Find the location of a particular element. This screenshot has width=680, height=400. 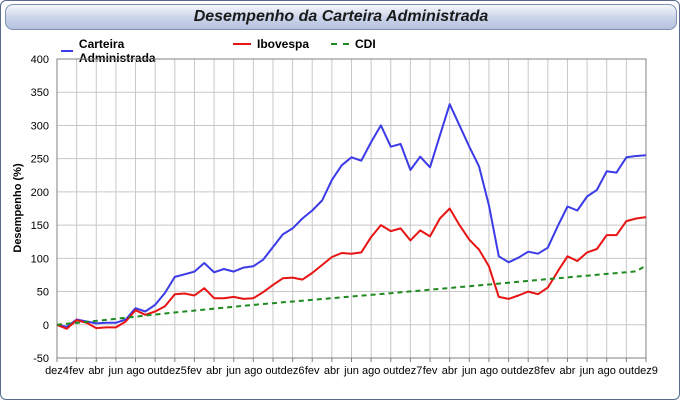

y-tick-label: 300 is located at coordinates (40, 126).